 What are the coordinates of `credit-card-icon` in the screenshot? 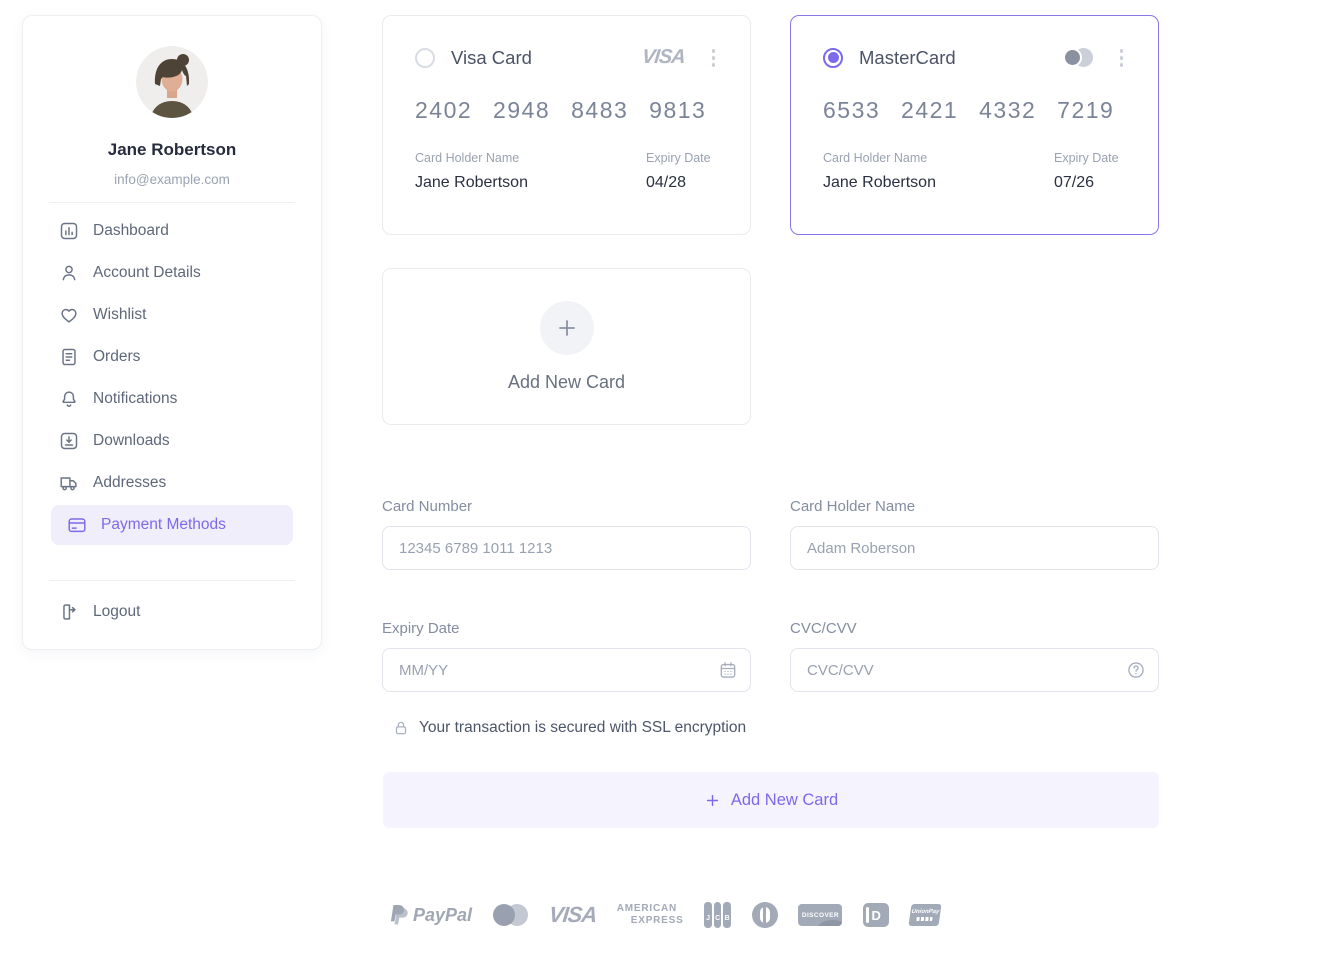 It's located at (77, 525).